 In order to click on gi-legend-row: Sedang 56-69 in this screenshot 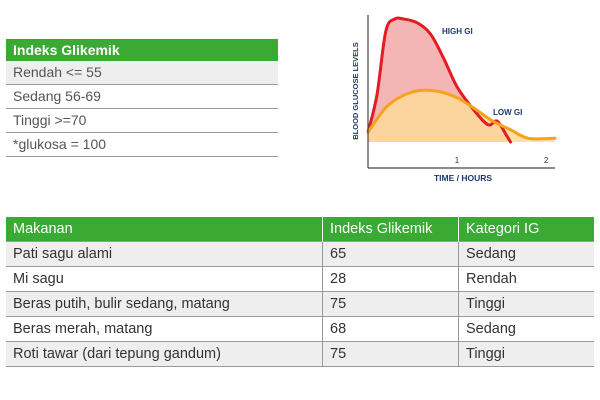, I will do `click(142, 97)`.